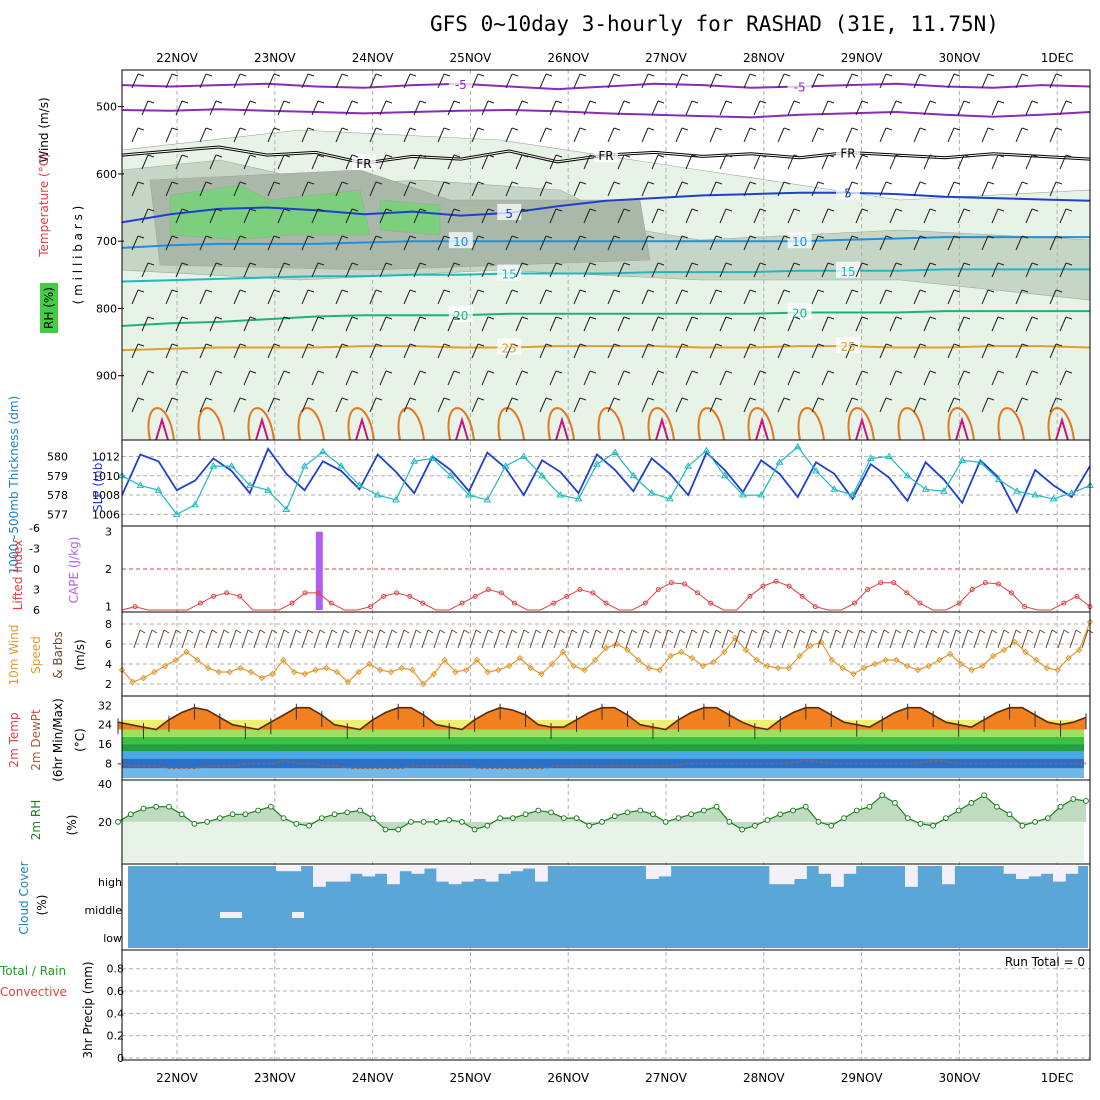  What do you see at coordinates (108, 763) in the screenshot?
I see `temp2m-tick-label: 8` at bounding box center [108, 763].